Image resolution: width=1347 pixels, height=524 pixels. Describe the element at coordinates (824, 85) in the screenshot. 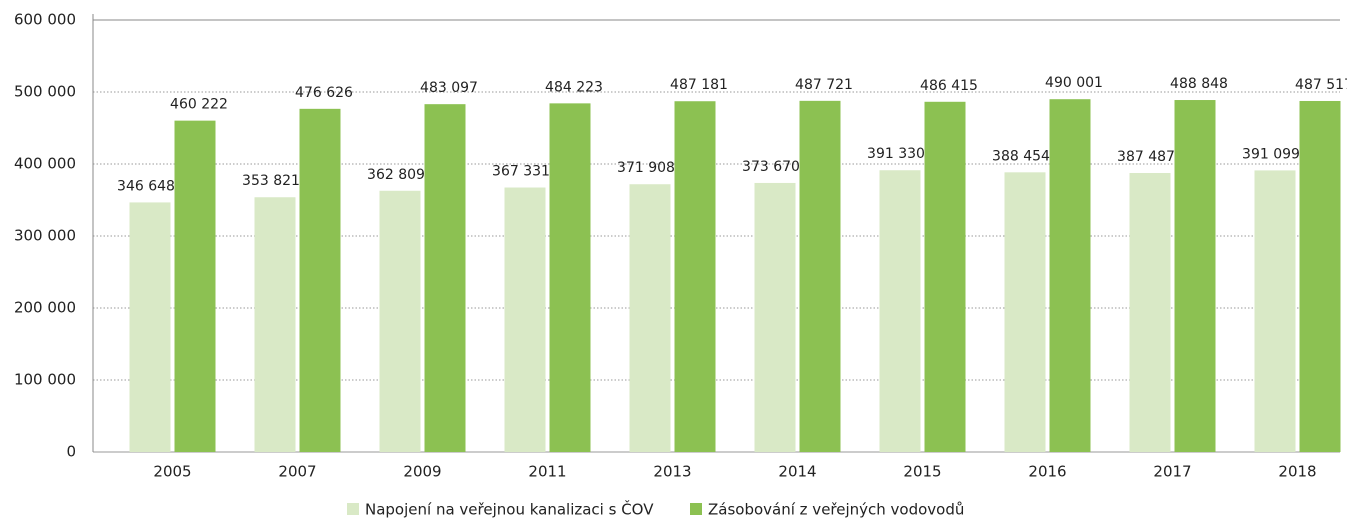

I see `value-label: 487 721` at that location.